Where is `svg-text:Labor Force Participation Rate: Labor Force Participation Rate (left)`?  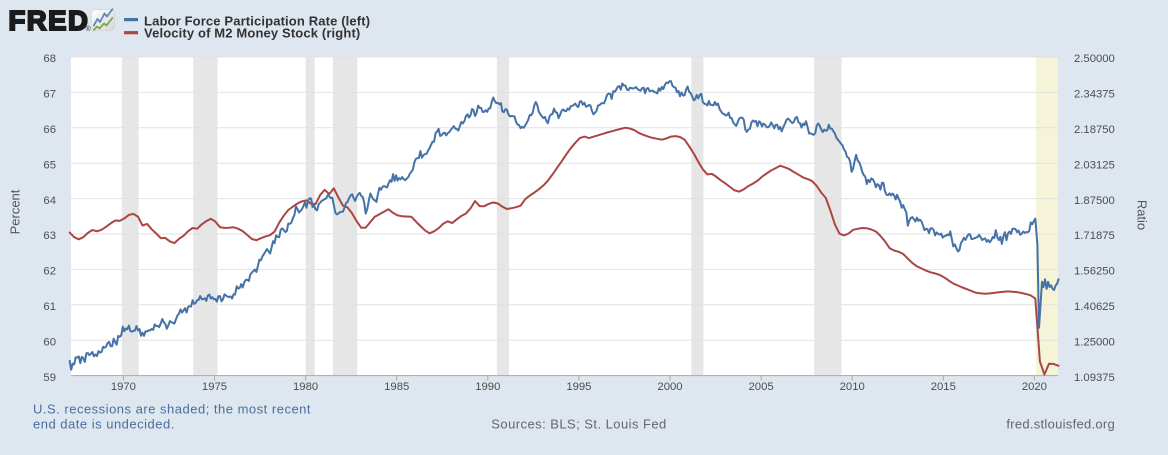
svg-text:Labor Force Participation Rate: Labor Force Participation Rate (left) is located at coordinates (257, 21).